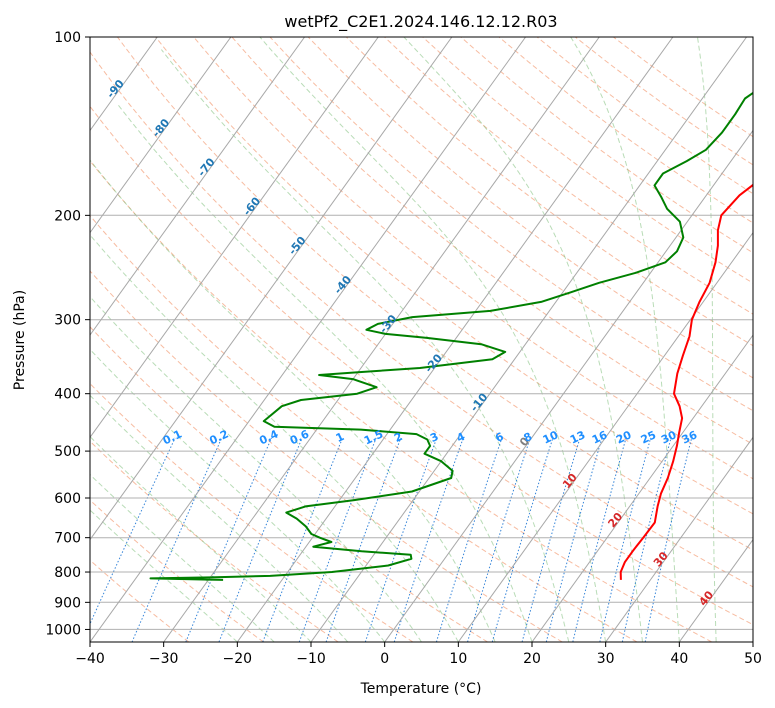  What do you see at coordinates (67, 334) in the screenshot?
I see `y-axis: 100 200 300 400 500 600 700 800 900 1000` at bounding box center [67, 334].